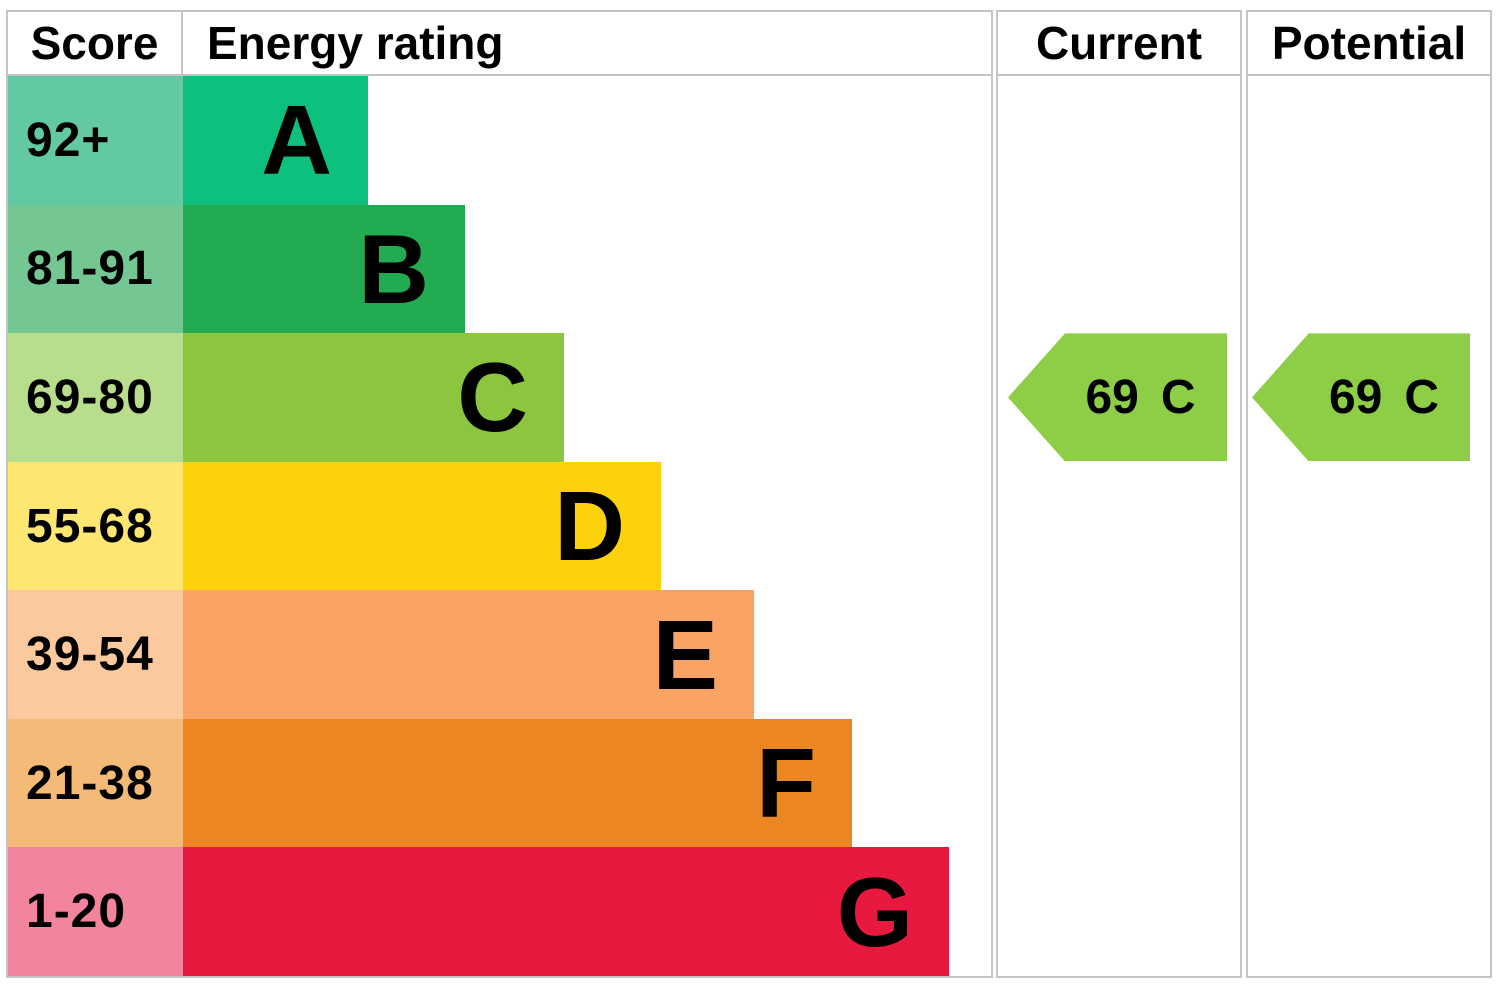  I want to click on band-letter-g: G, so click(874, 911).